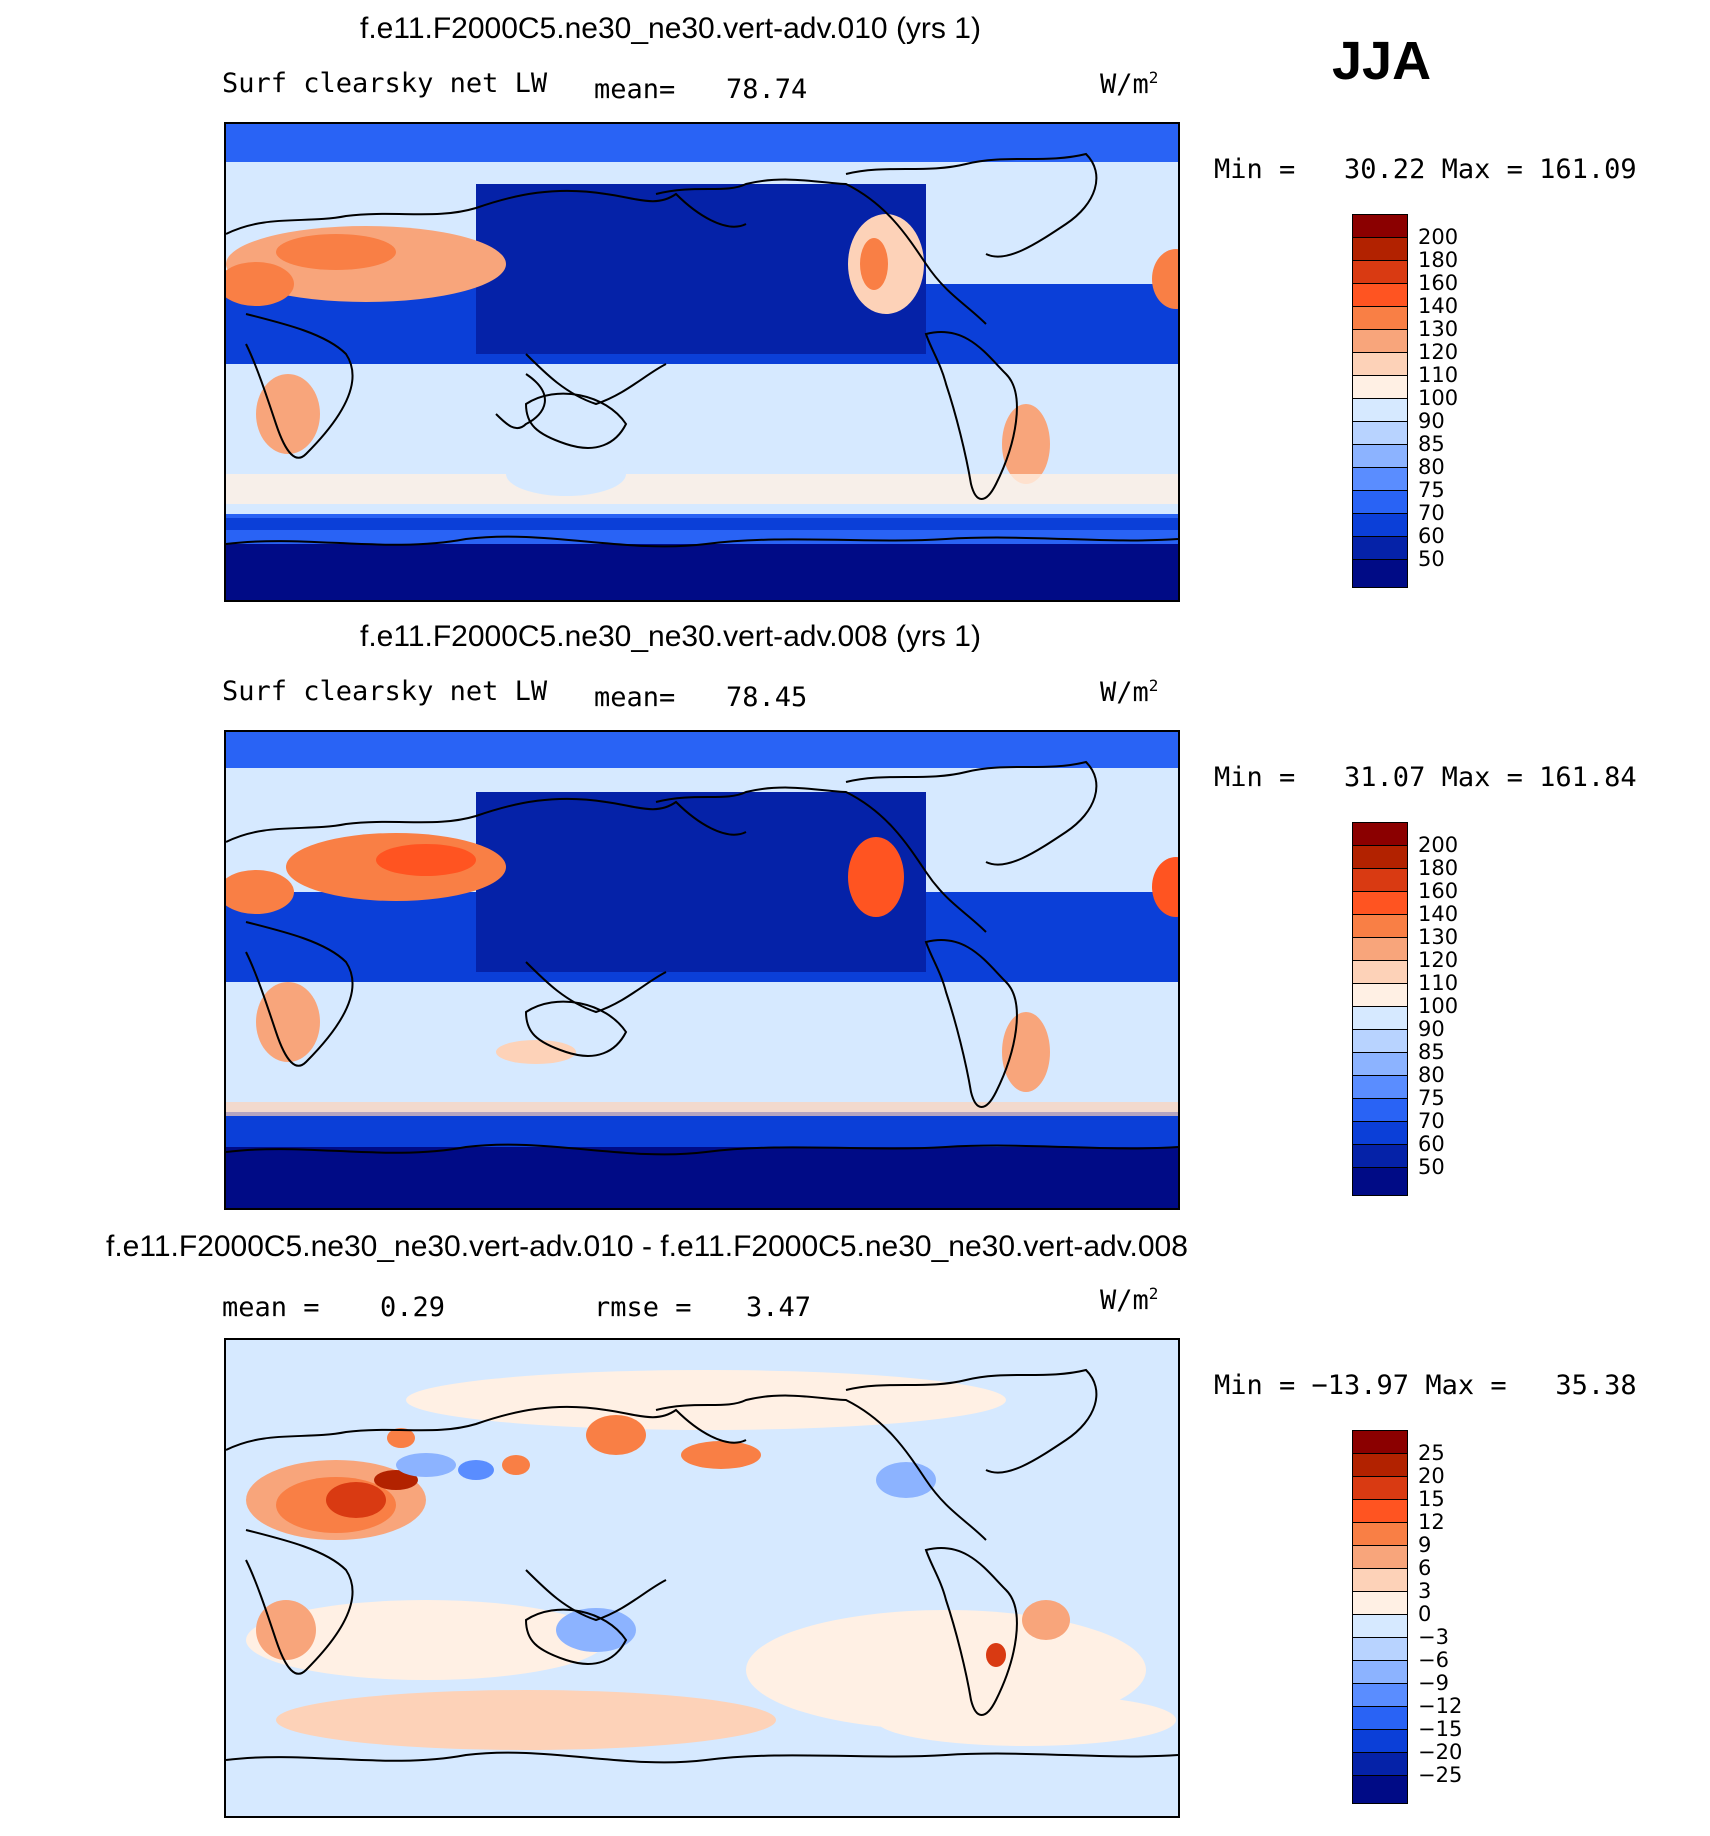  I want to click on colorbar-label: 12, so click(1431, 1522).